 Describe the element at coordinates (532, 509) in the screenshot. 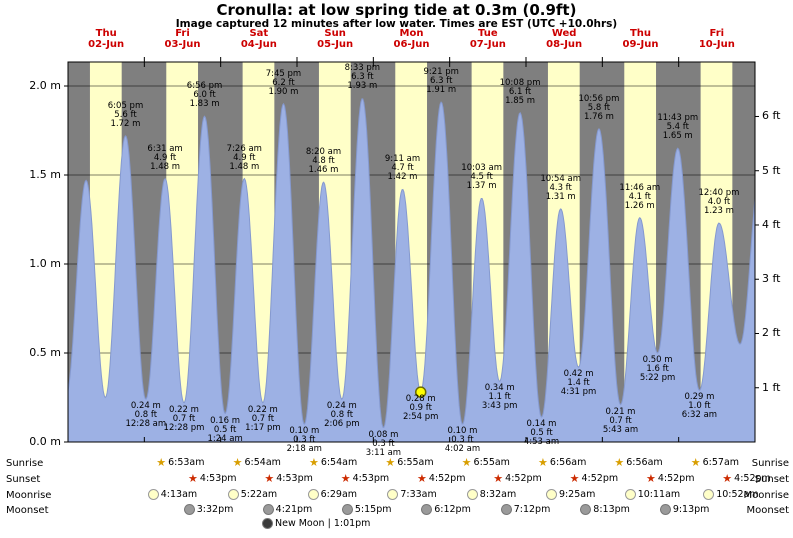

I see `moonset-time: 7:12pm` at that location.